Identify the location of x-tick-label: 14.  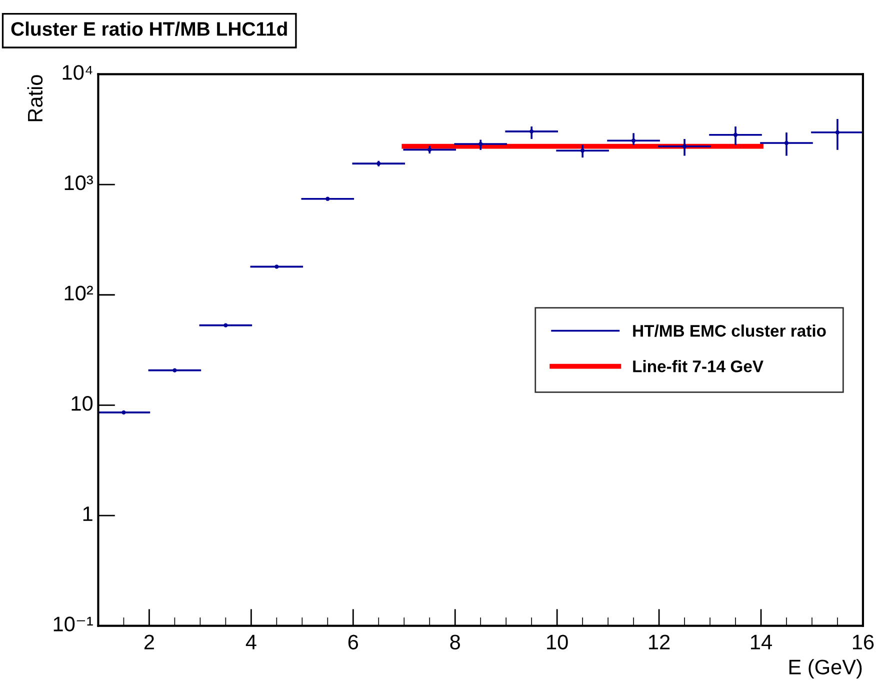
(761, 642).